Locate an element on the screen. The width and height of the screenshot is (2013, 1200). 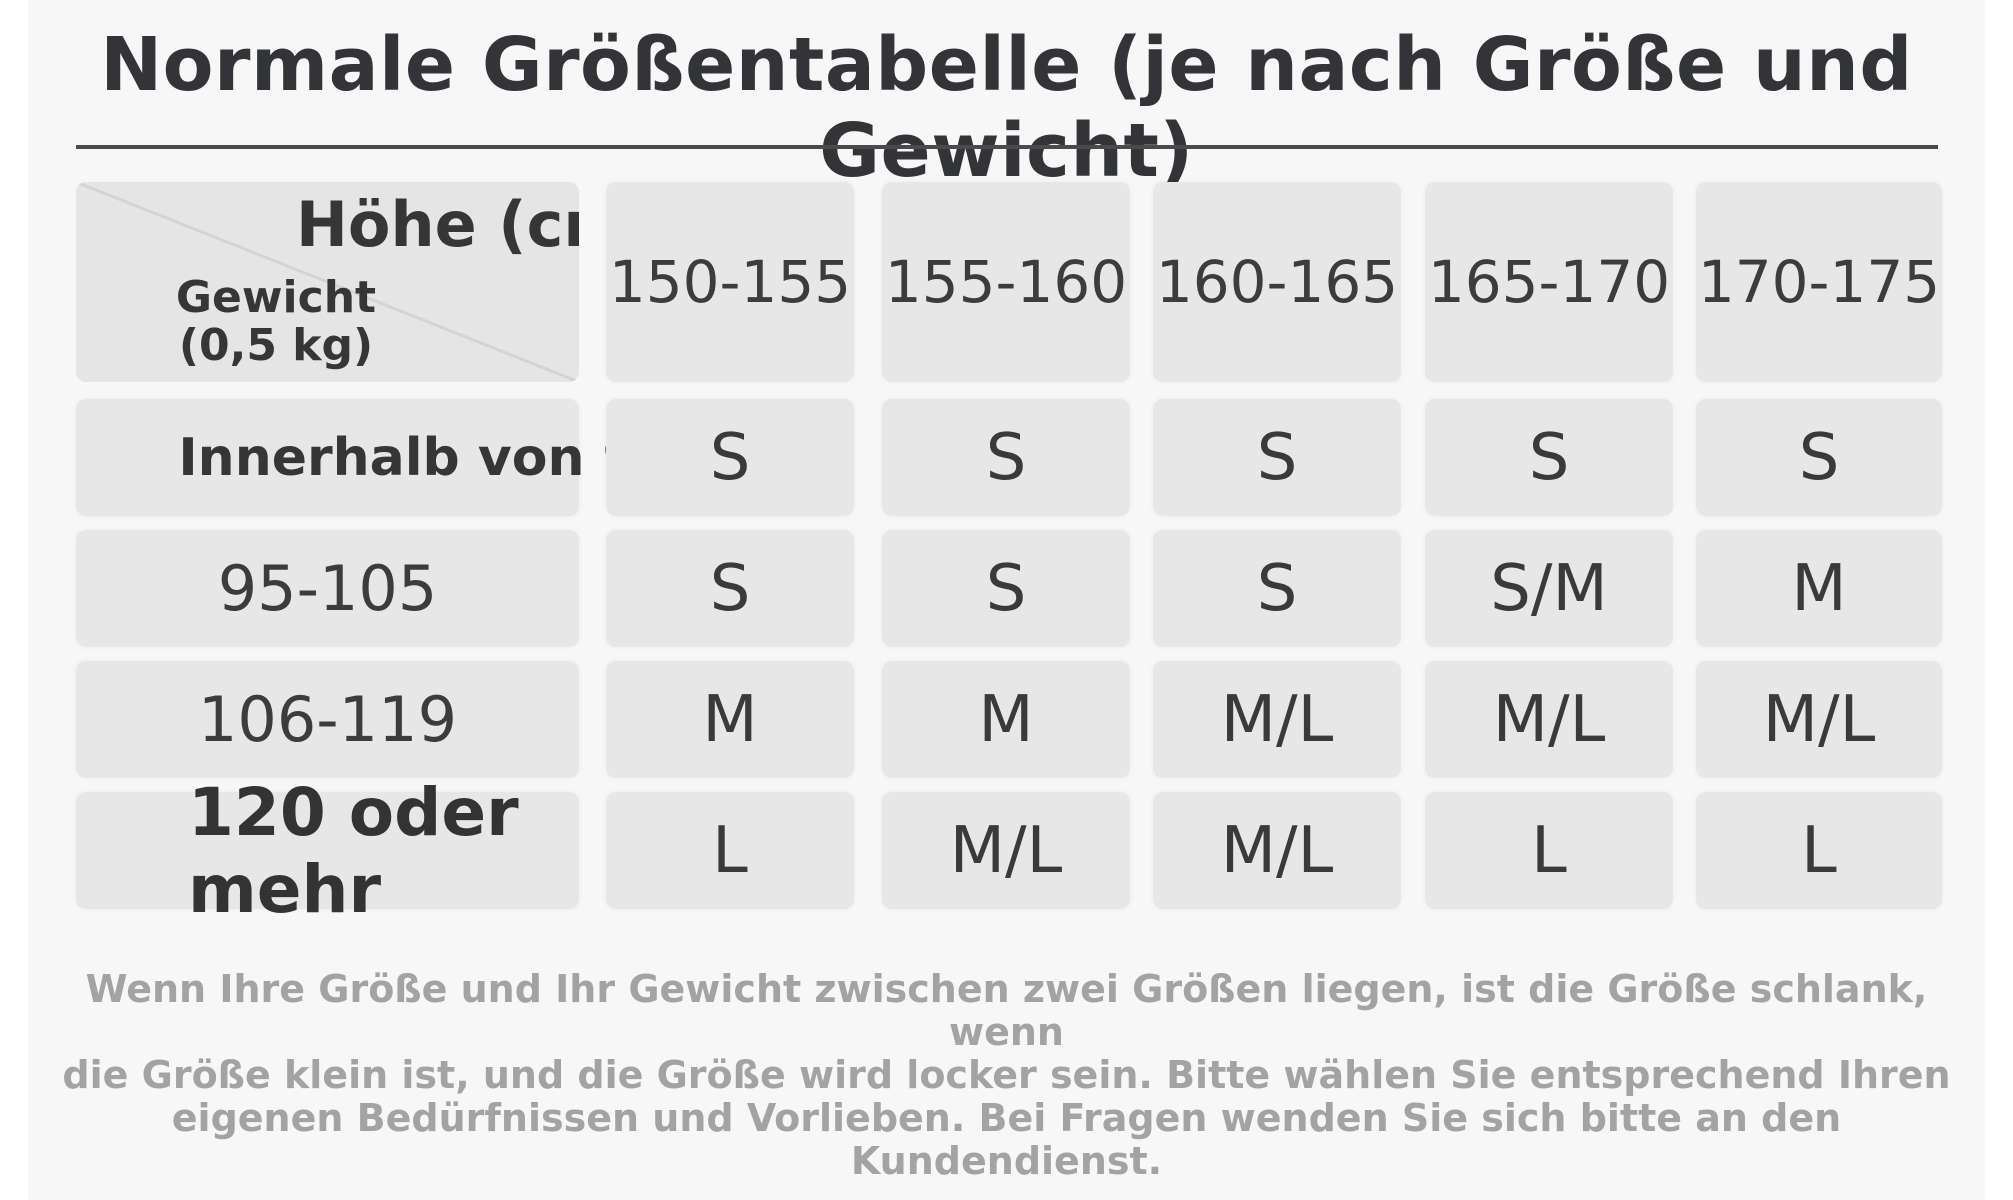
row-label-95-105: 95-105 is located at coordinates (327, 588).